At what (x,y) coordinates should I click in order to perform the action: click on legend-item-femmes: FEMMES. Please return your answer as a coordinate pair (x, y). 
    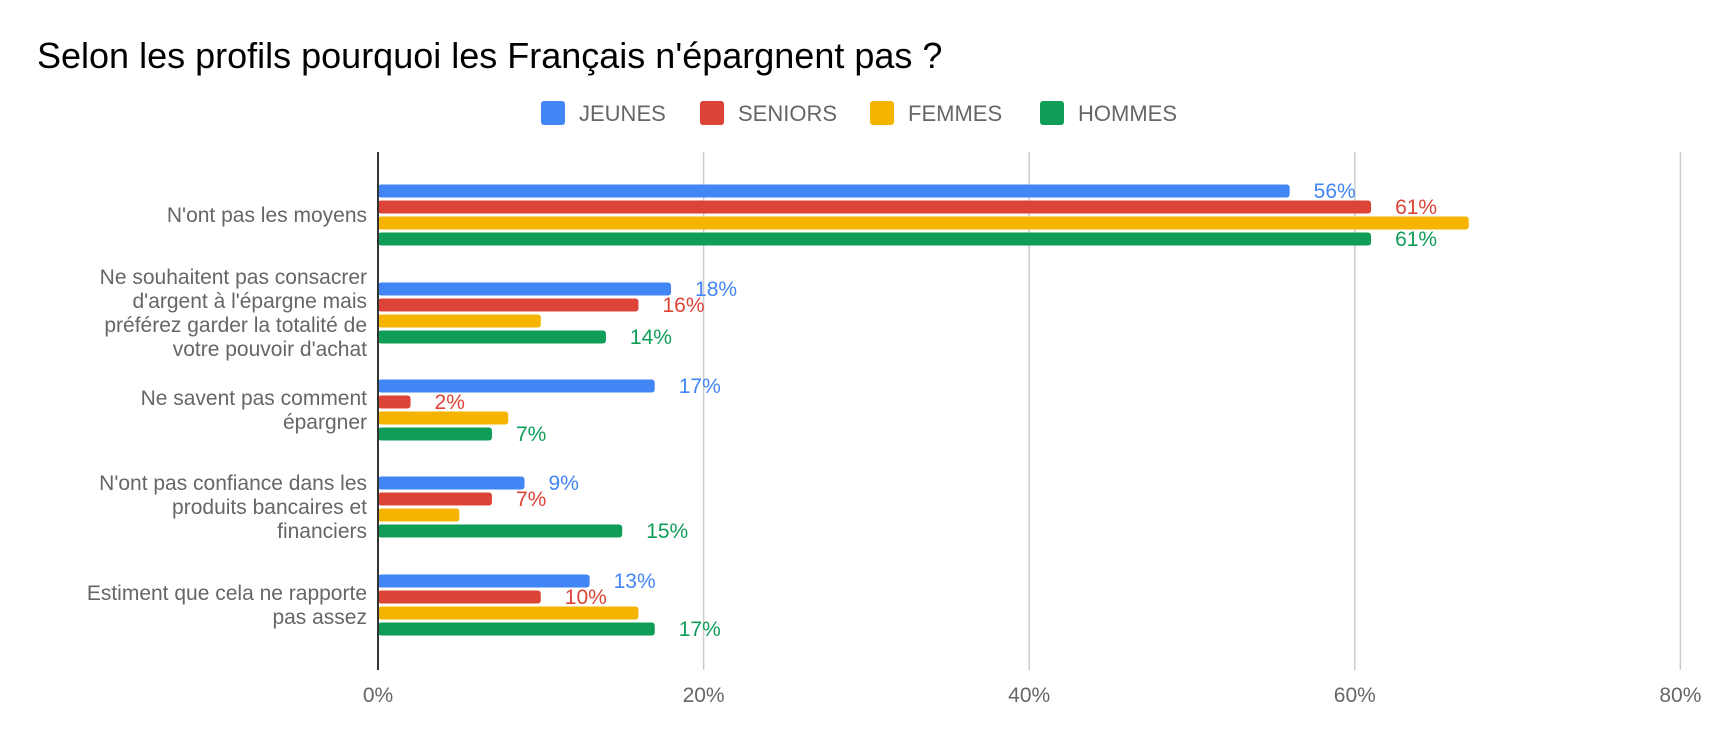
    Looking at the image, I should click on (936, 113).